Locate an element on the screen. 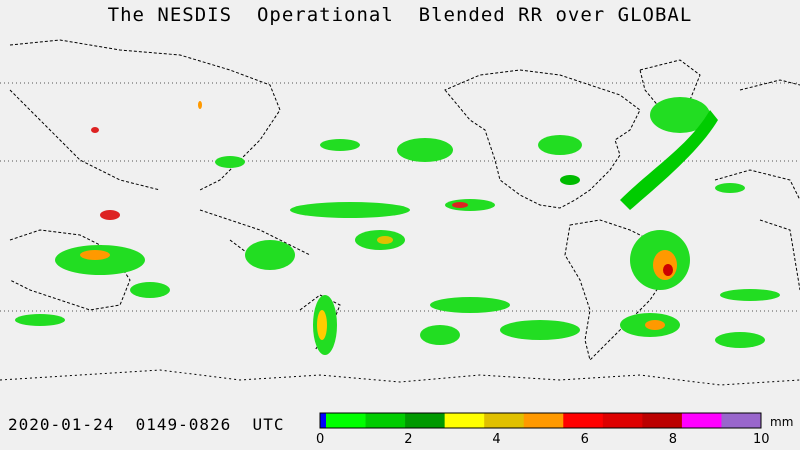 The width and height of the screenshot is (800, 450). colorbar-tick-label: 8 is located at coordinates (673, 439).